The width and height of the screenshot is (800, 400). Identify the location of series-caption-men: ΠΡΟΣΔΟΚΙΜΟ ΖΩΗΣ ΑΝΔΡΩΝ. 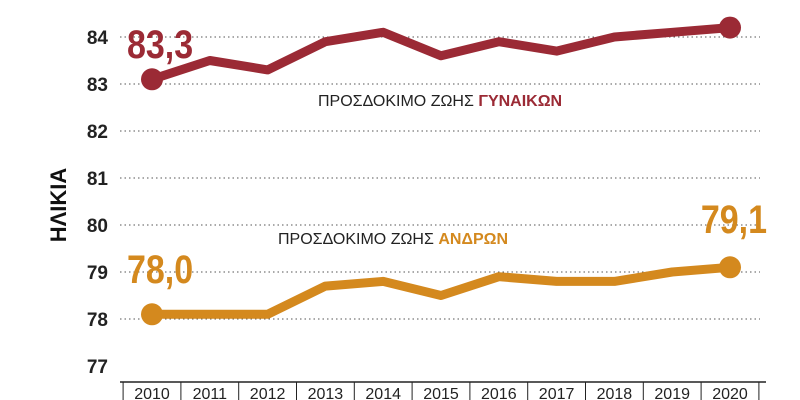
(393, 239).